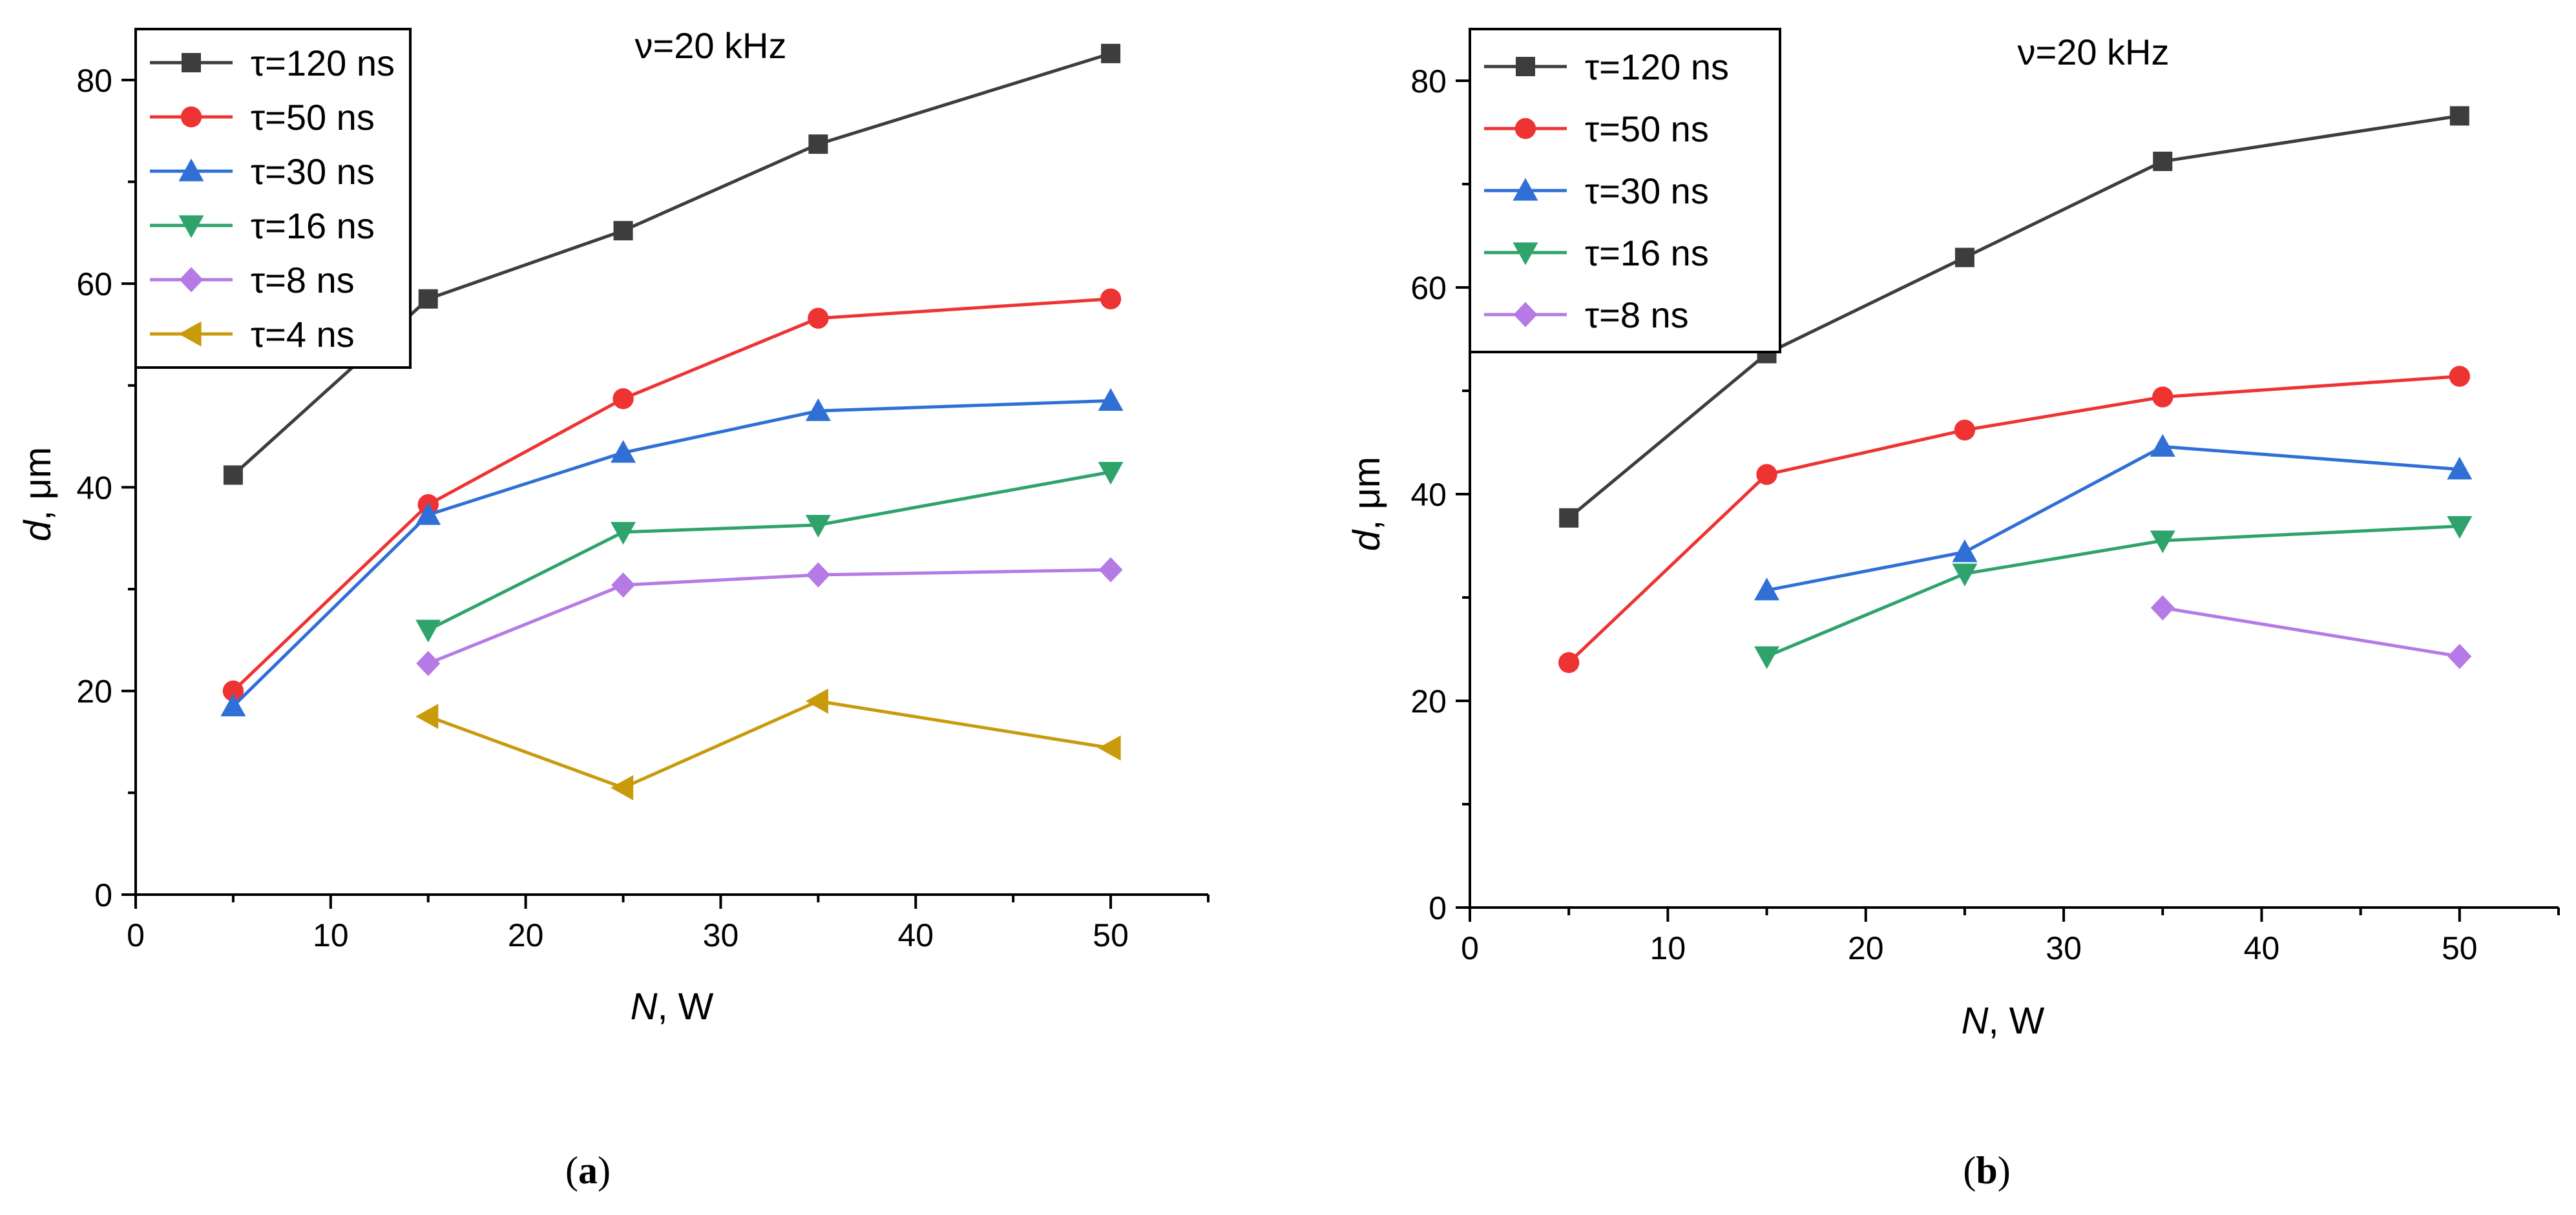 Image resolution: width=2576 pixels, height=1215 pixels. Describe the element at coordinates (103, 895) in the screenshot. I see `y-tick-label: 0` at that location.